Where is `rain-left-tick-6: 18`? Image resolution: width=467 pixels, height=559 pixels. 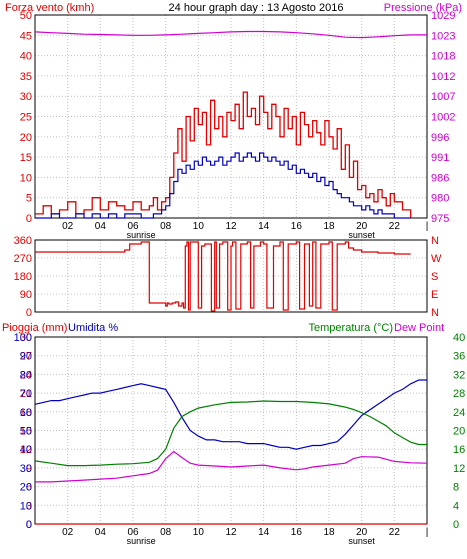
rain-left-tick-6: 18 is located at coordinates (26, 413).